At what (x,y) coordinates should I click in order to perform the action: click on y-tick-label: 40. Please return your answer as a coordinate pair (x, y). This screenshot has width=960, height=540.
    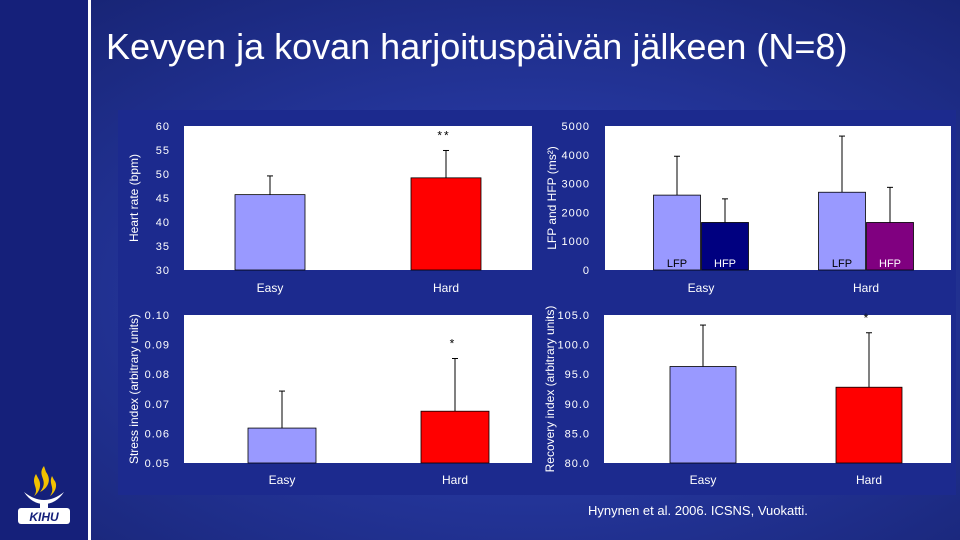
    Looking at the image, I should click on (163, 223).